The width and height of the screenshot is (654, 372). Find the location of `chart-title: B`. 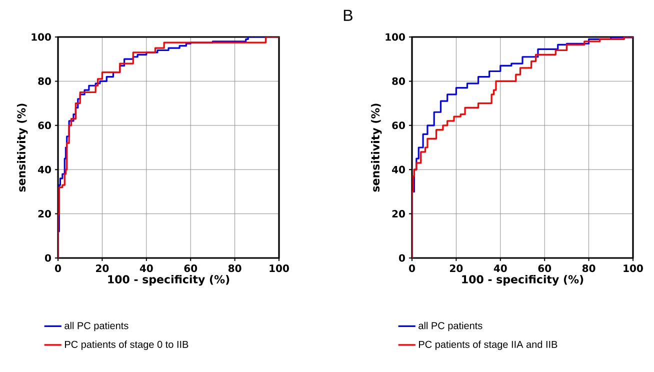

chart-title: B is located at coordinates (348, 15).